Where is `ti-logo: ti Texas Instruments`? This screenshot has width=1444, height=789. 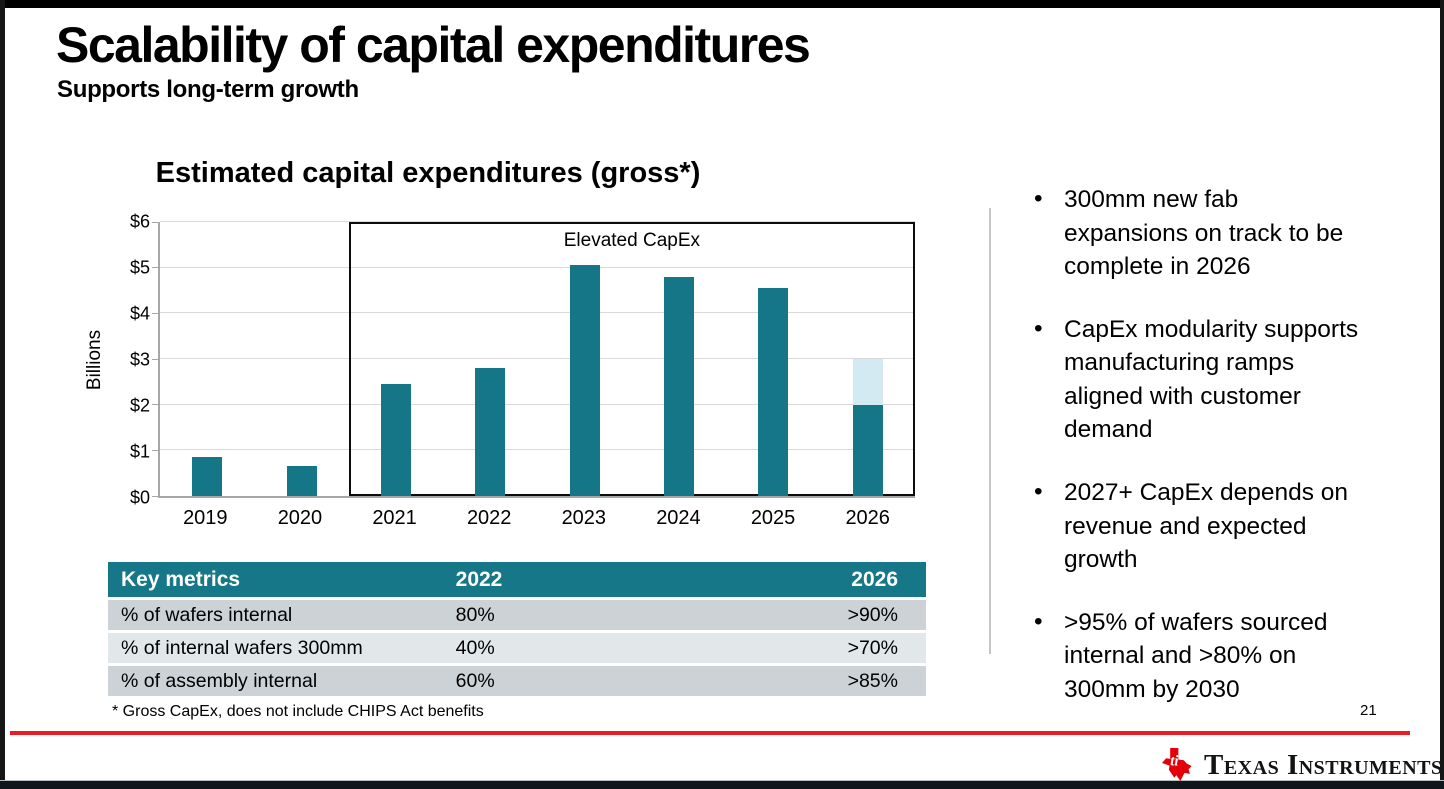 ti-logo: ti Texas Instruments is located at coordinates (1300, 765).